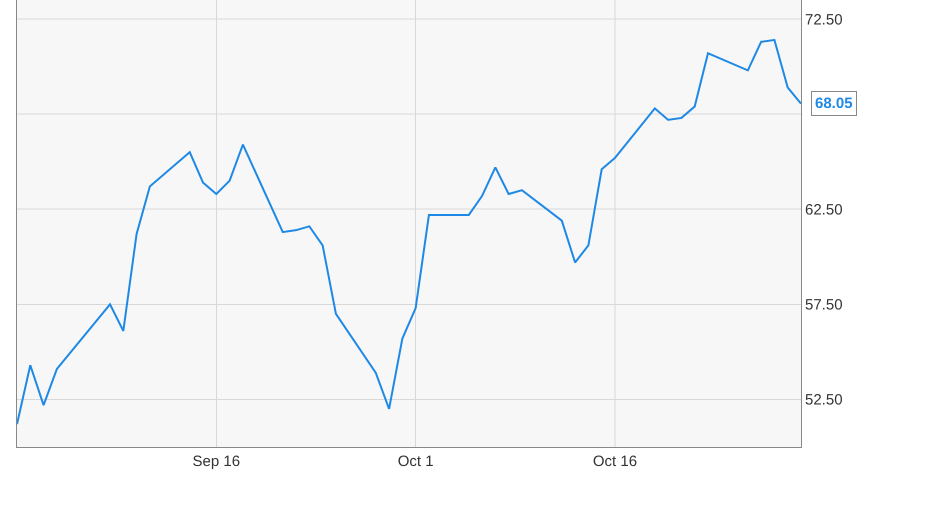 The height and width of the screenshot is (506, 931). Describe the element at coordinates (834, 103) in the screenshot. I see `annotation: 68.05` at that location.